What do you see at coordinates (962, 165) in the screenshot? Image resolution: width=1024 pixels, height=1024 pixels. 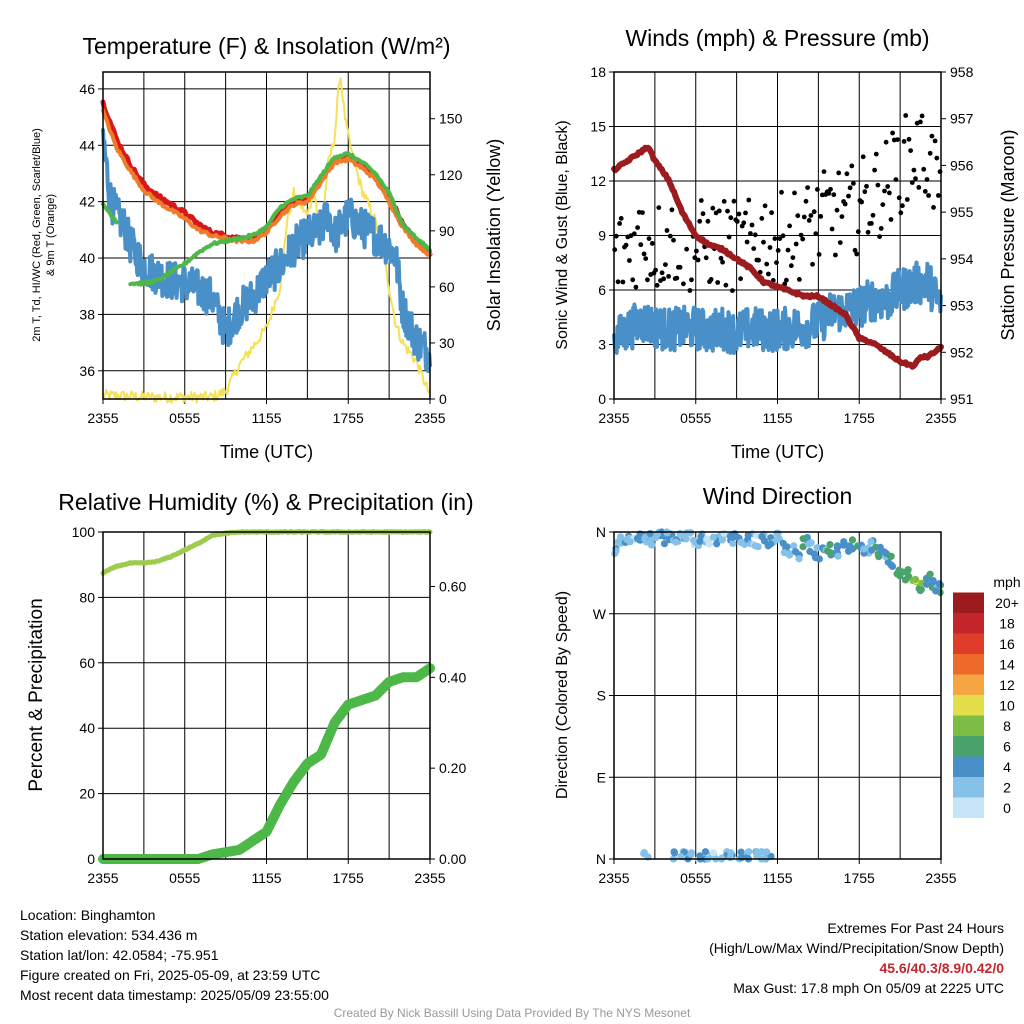 I see `winds-panel-y2tick-label: 956` at bounding box center [962, 165].